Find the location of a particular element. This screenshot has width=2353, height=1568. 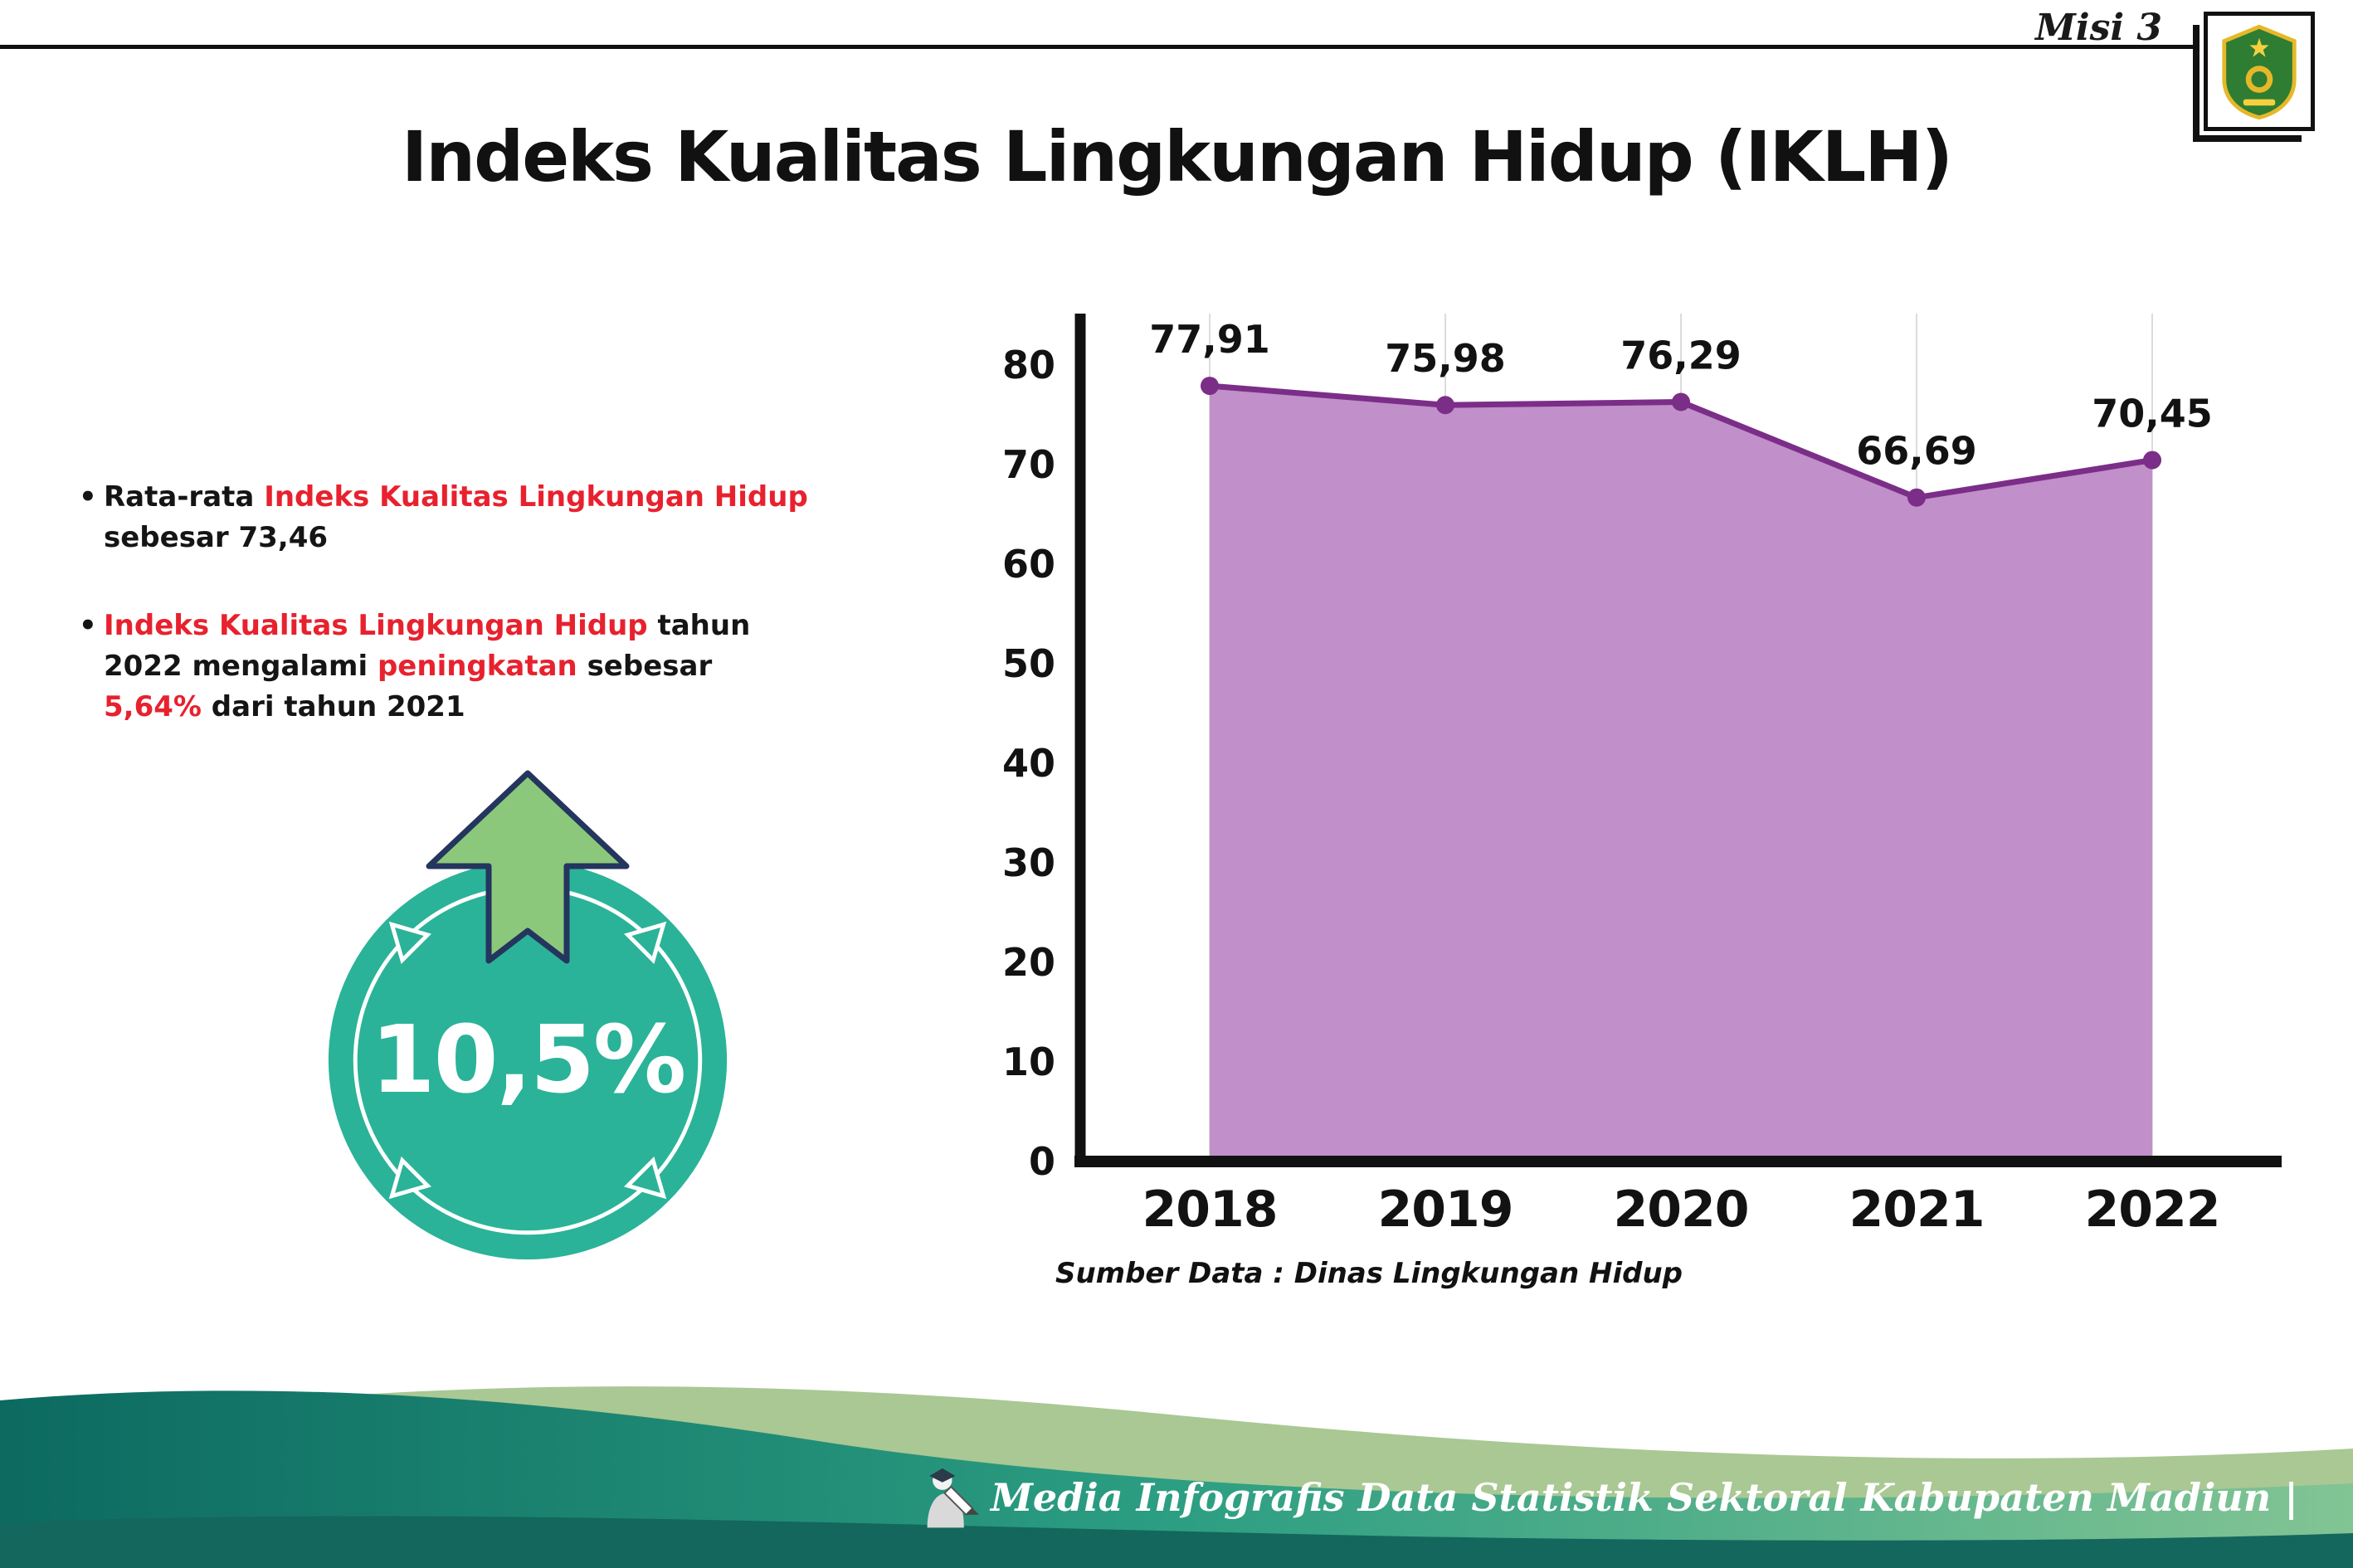

svg-text: 60 is located at coordinates (1028, 564).